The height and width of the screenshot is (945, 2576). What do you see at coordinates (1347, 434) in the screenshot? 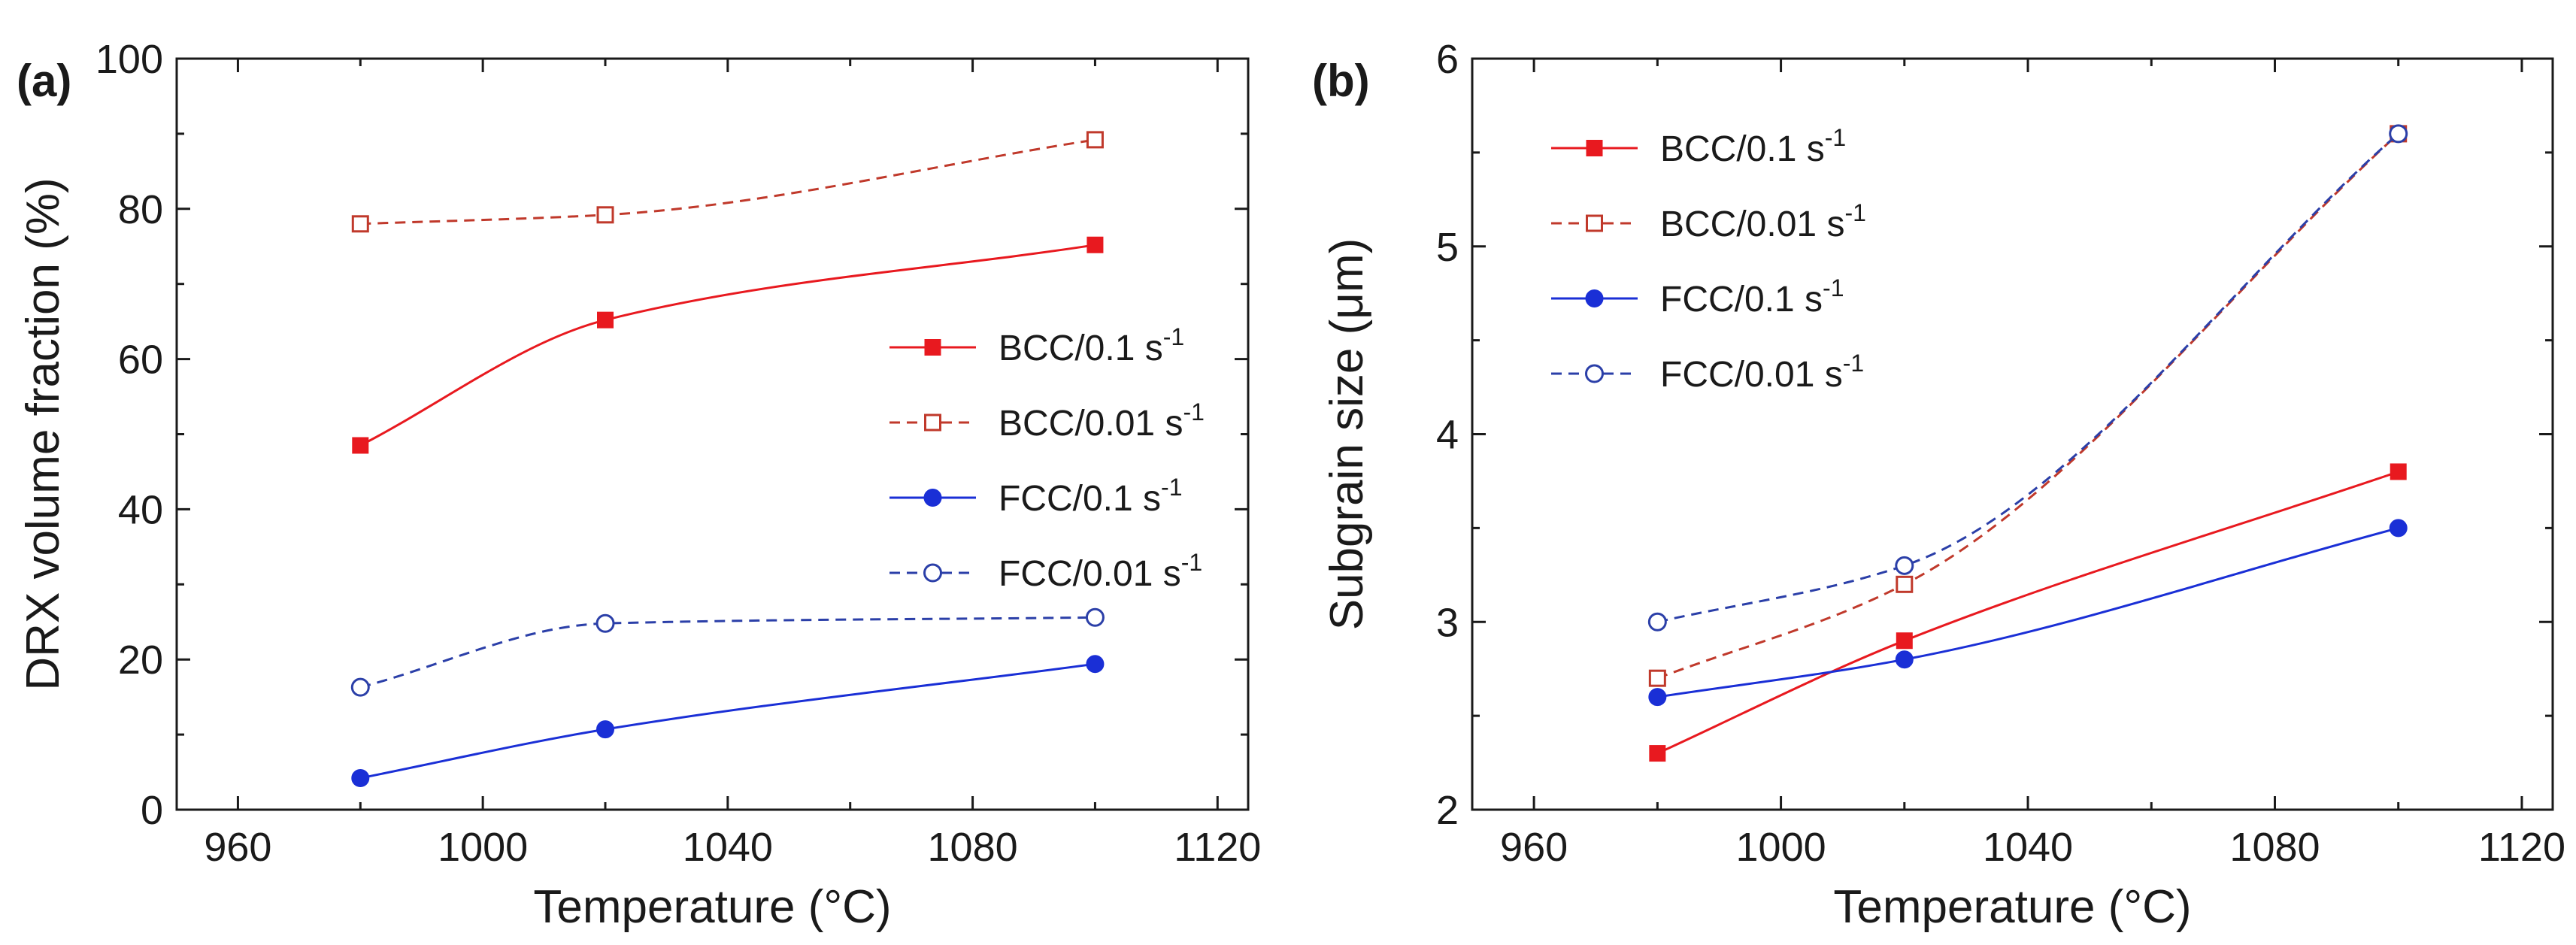
I see `y-axis-title: Subgrain size (μm)` at bounding box center [1347, 434].